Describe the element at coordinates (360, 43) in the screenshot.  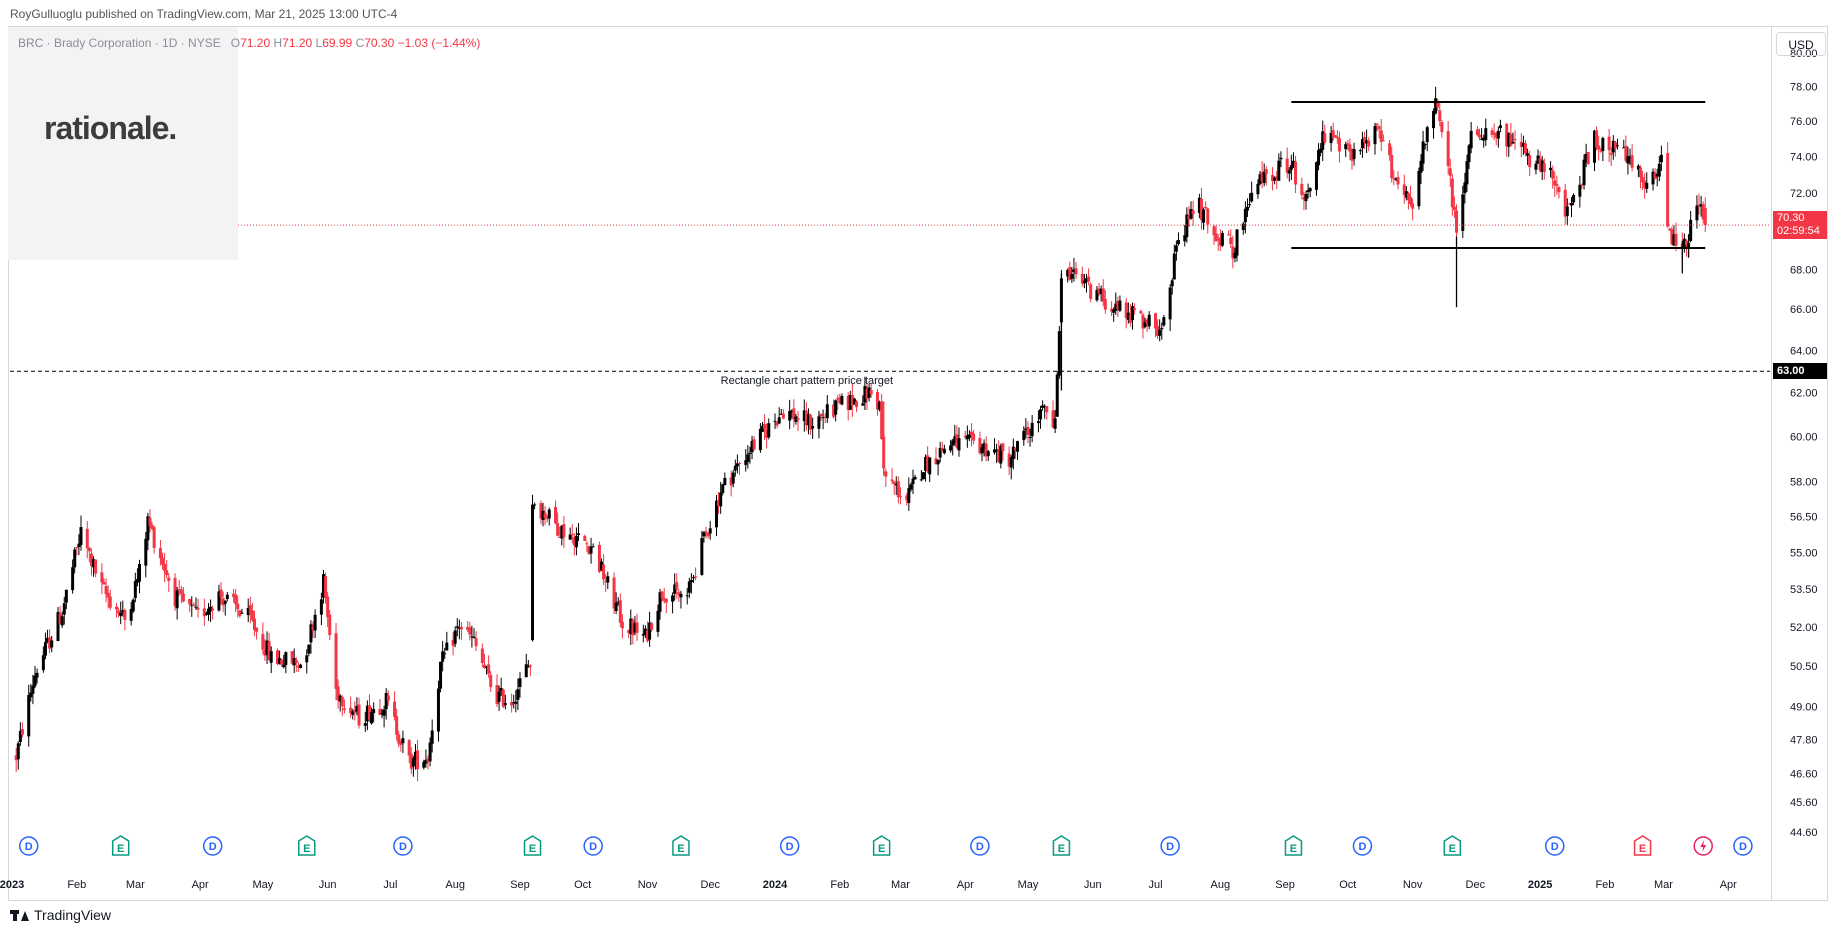
I see `close-label: C` at that location.